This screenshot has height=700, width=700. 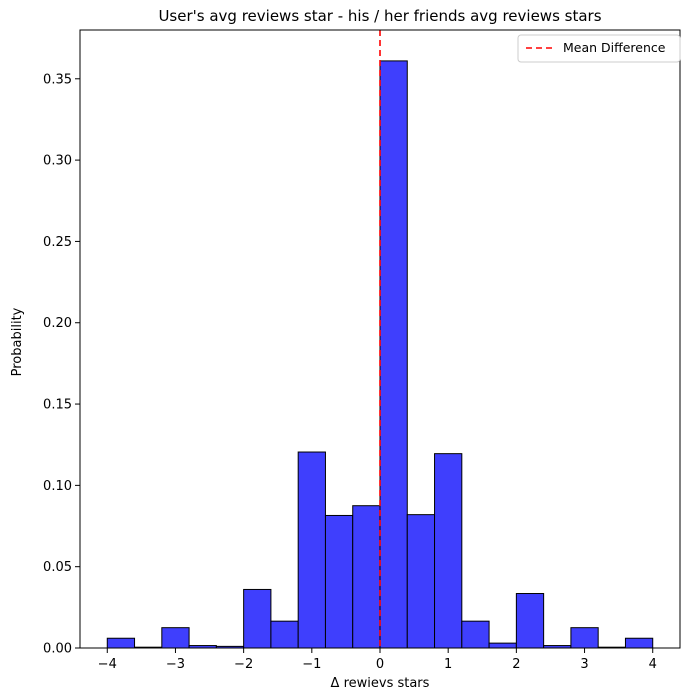 I want to click on x-tick-label: 1, so click(x=448, y=664).